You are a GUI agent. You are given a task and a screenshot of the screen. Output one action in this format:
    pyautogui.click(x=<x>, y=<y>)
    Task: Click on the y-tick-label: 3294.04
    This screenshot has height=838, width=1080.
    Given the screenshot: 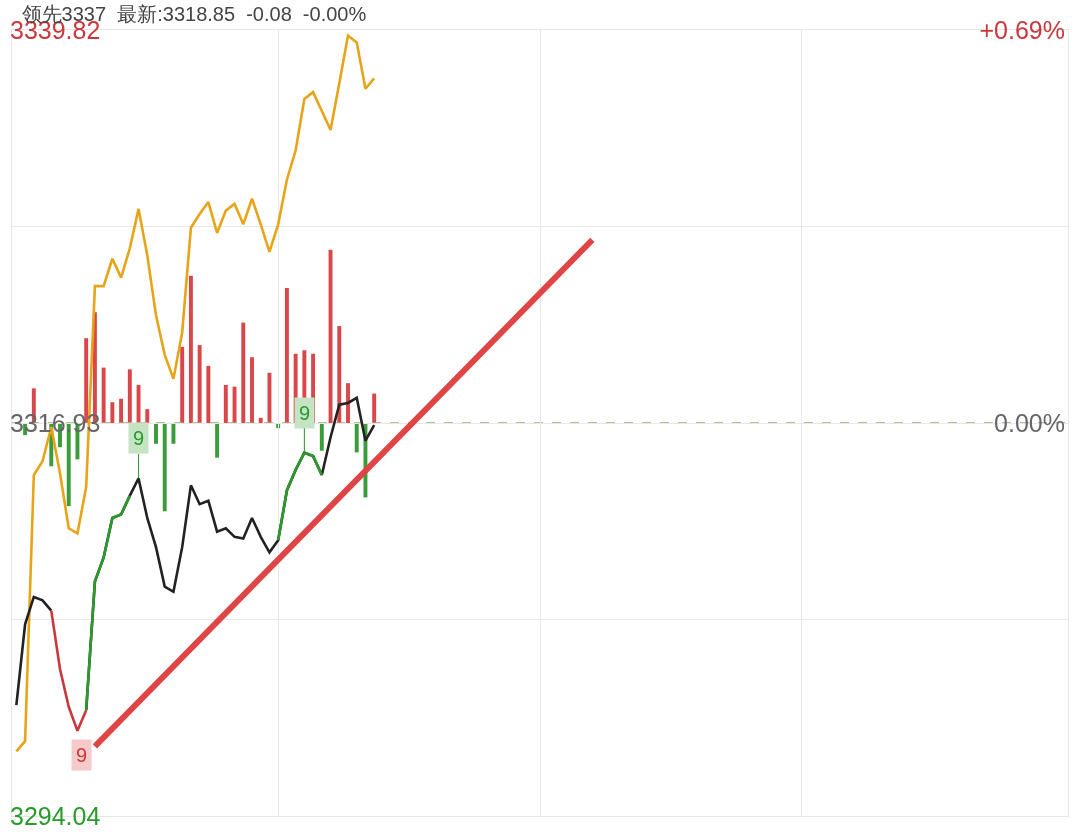 What is the action you would take?
    pyautogui.click(x=55, y=815)
    